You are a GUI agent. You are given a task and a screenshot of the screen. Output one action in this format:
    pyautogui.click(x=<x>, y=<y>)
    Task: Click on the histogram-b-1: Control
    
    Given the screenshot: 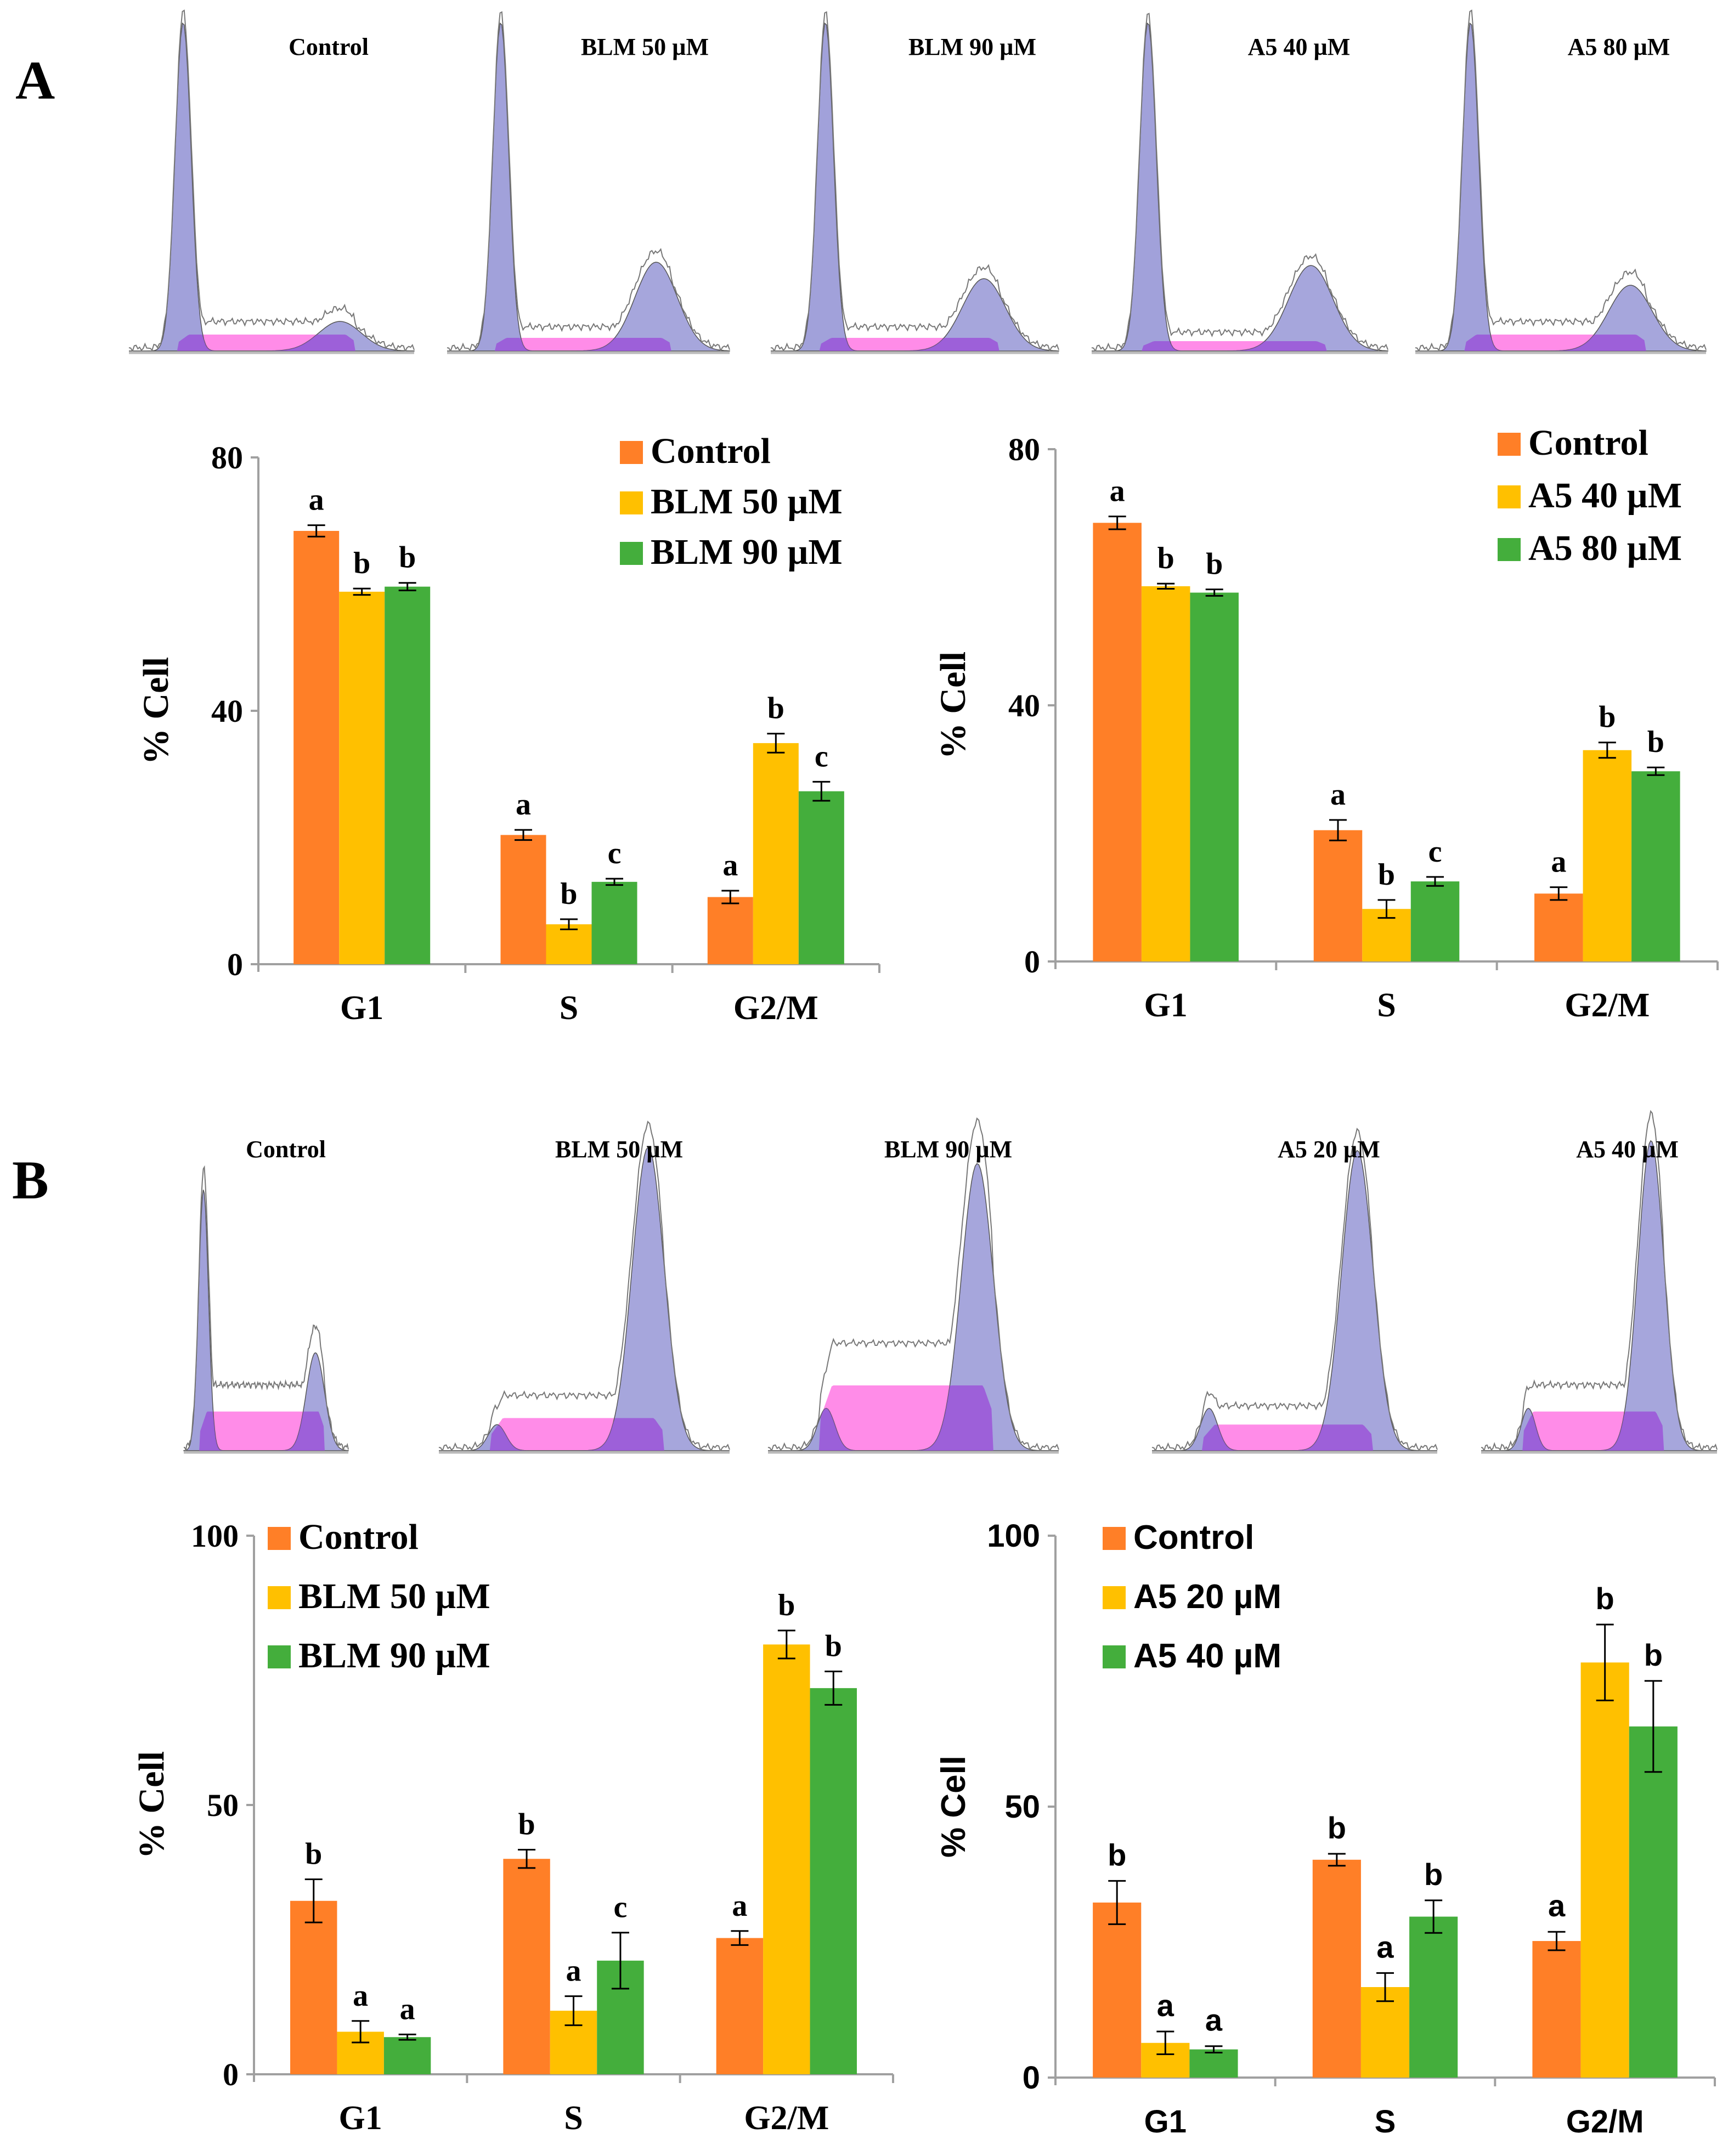 What is the action you would take?
    pyautogui.click(x=266, y=1295)
    